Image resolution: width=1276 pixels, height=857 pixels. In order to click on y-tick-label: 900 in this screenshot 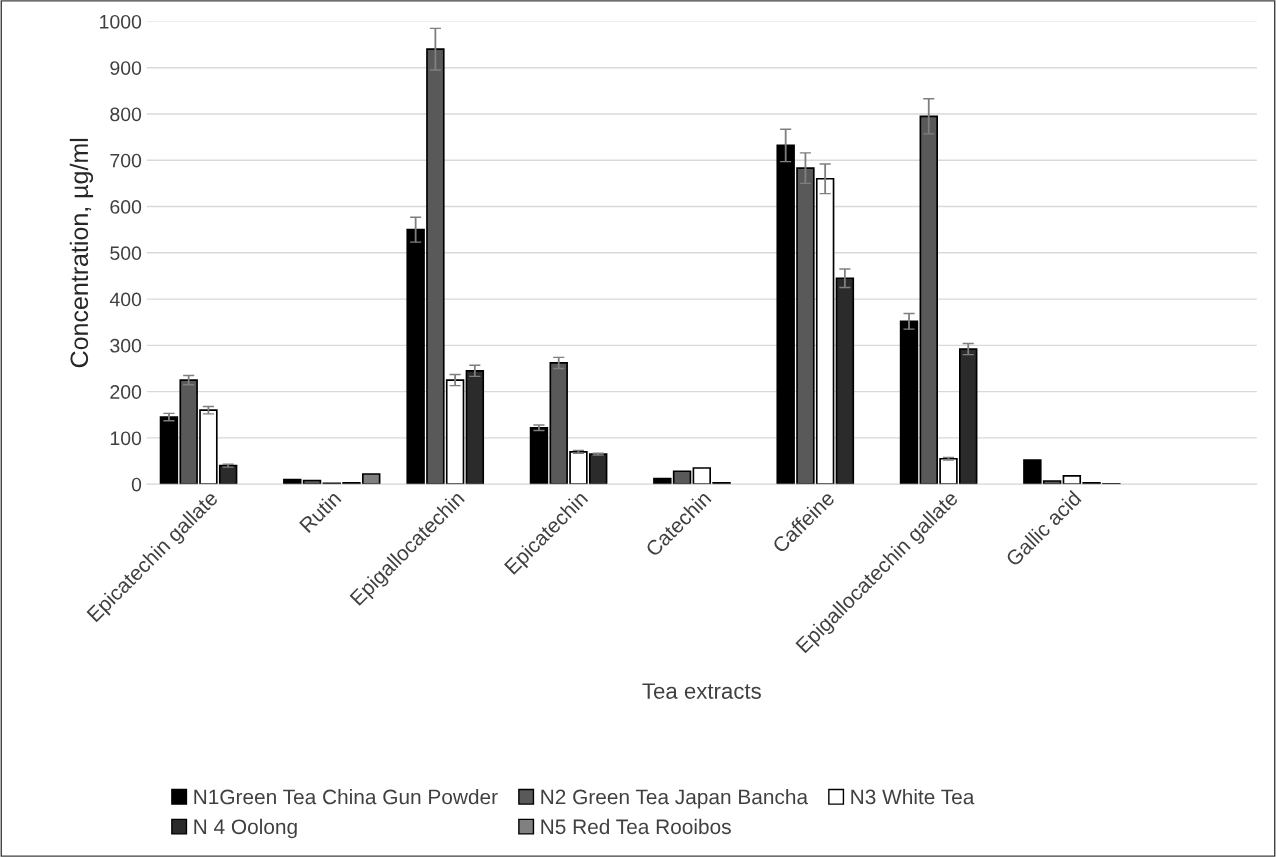, I will do `click(126, 68)`.